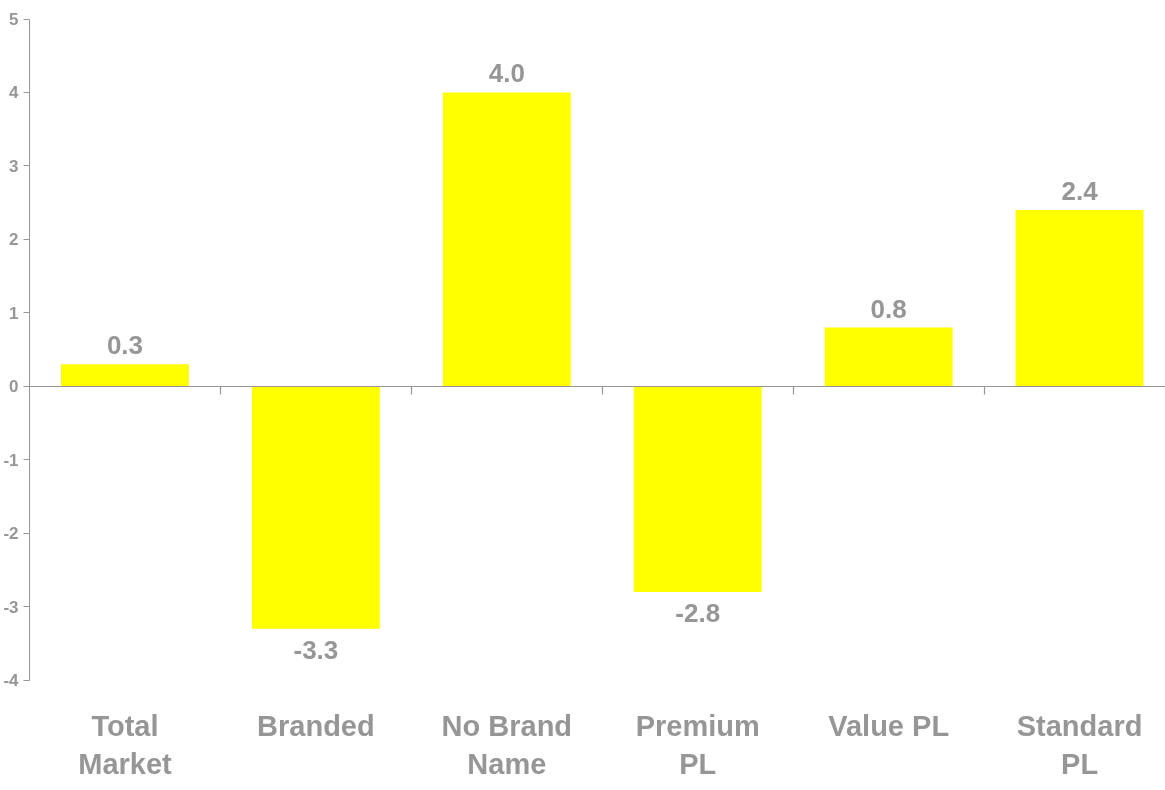  I want to click on x-tick-label: Standard PL, so click(1079, 745).